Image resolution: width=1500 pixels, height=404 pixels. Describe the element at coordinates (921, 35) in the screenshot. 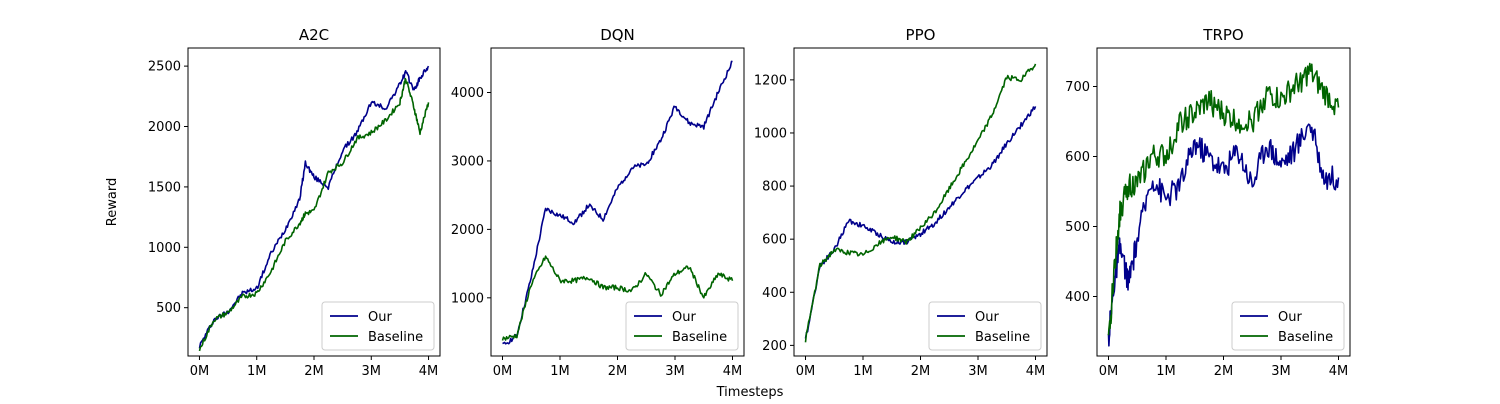

I see `chart-title: PPO` at that location.